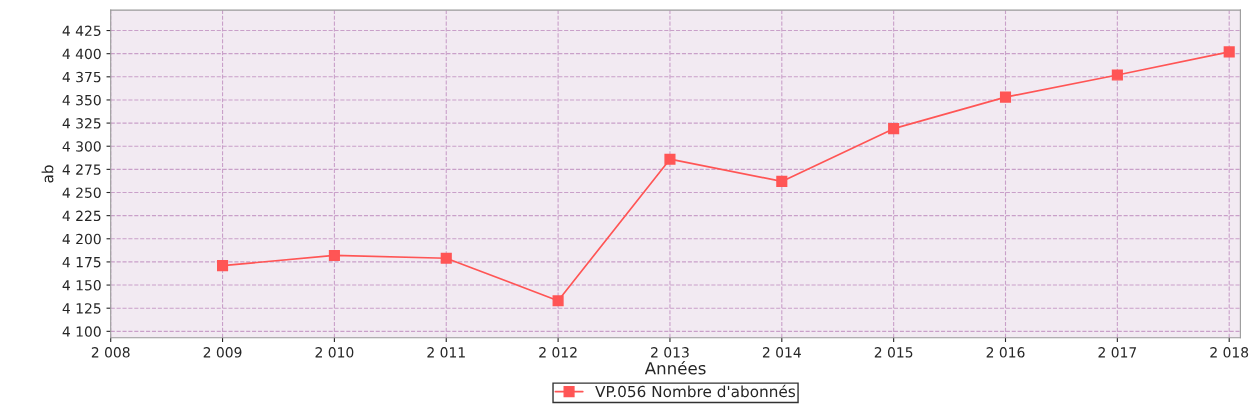 This screenshot has width=1258, height=407. Describe the element at coordinates (81, 239) in the screenshot. I see `y-tick-label: 4 200` at that location.